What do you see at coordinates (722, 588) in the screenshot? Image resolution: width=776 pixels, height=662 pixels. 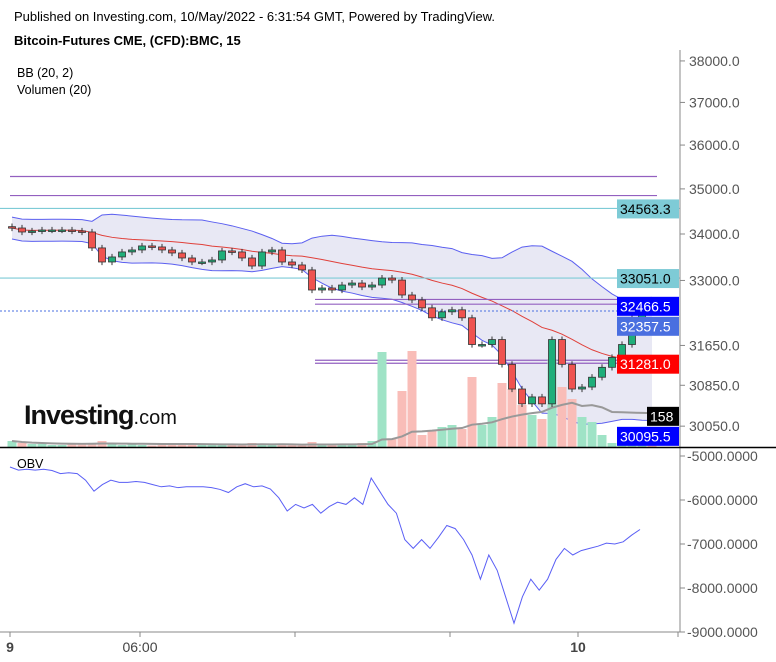 I see `obv-tick-label: -8000.0000` at bounding box center [722, 588].